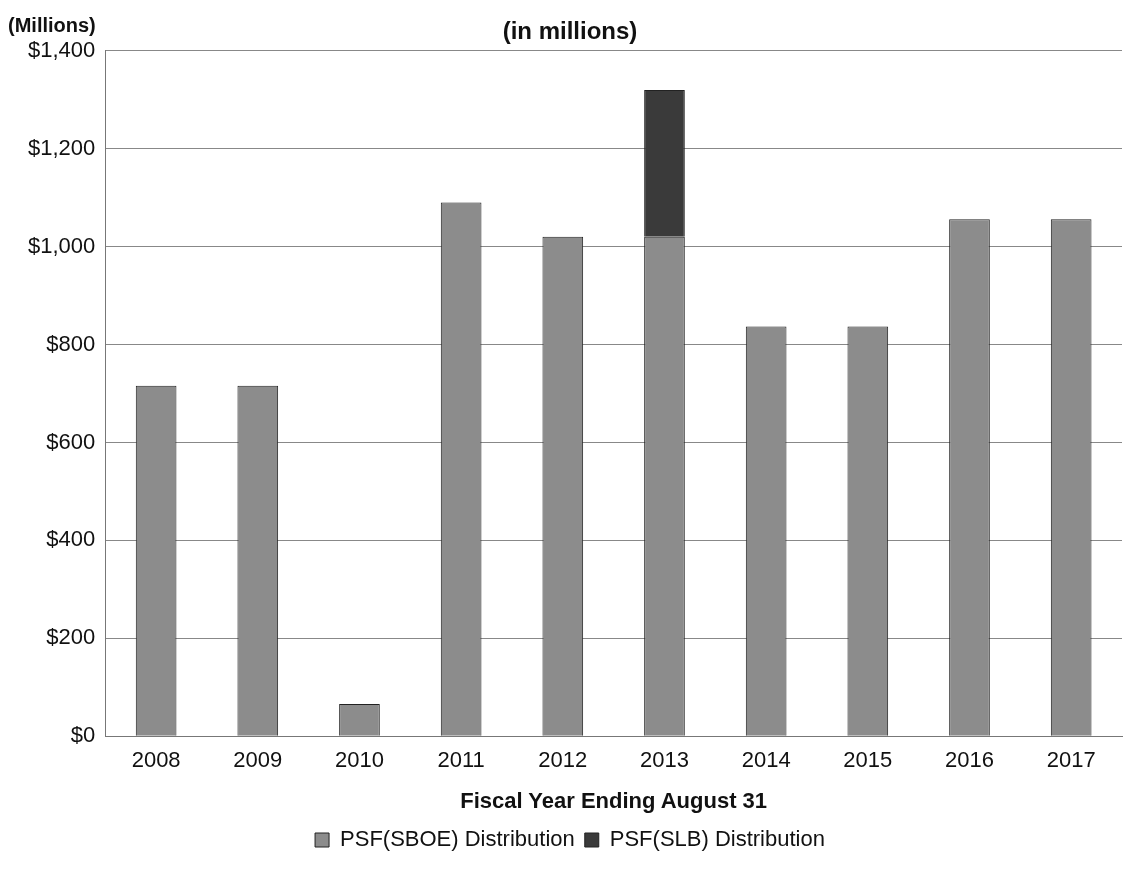 The width and height of the screenshot is (1134, 869). I want to click on y-tick-label: $1,000, so click(61, 245).